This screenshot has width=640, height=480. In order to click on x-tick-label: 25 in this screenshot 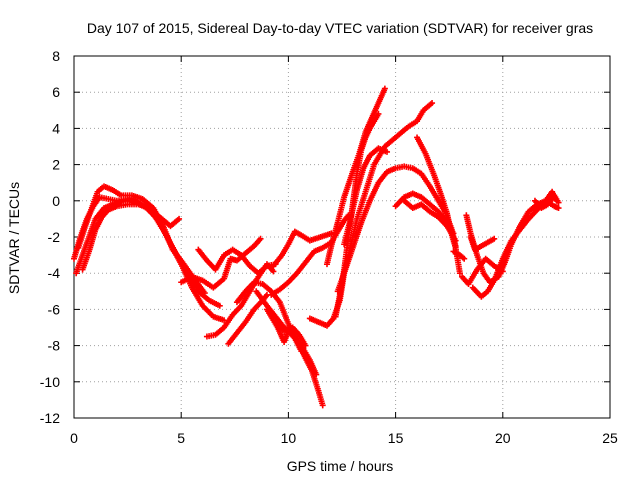, I will do `click(610, 438)`.